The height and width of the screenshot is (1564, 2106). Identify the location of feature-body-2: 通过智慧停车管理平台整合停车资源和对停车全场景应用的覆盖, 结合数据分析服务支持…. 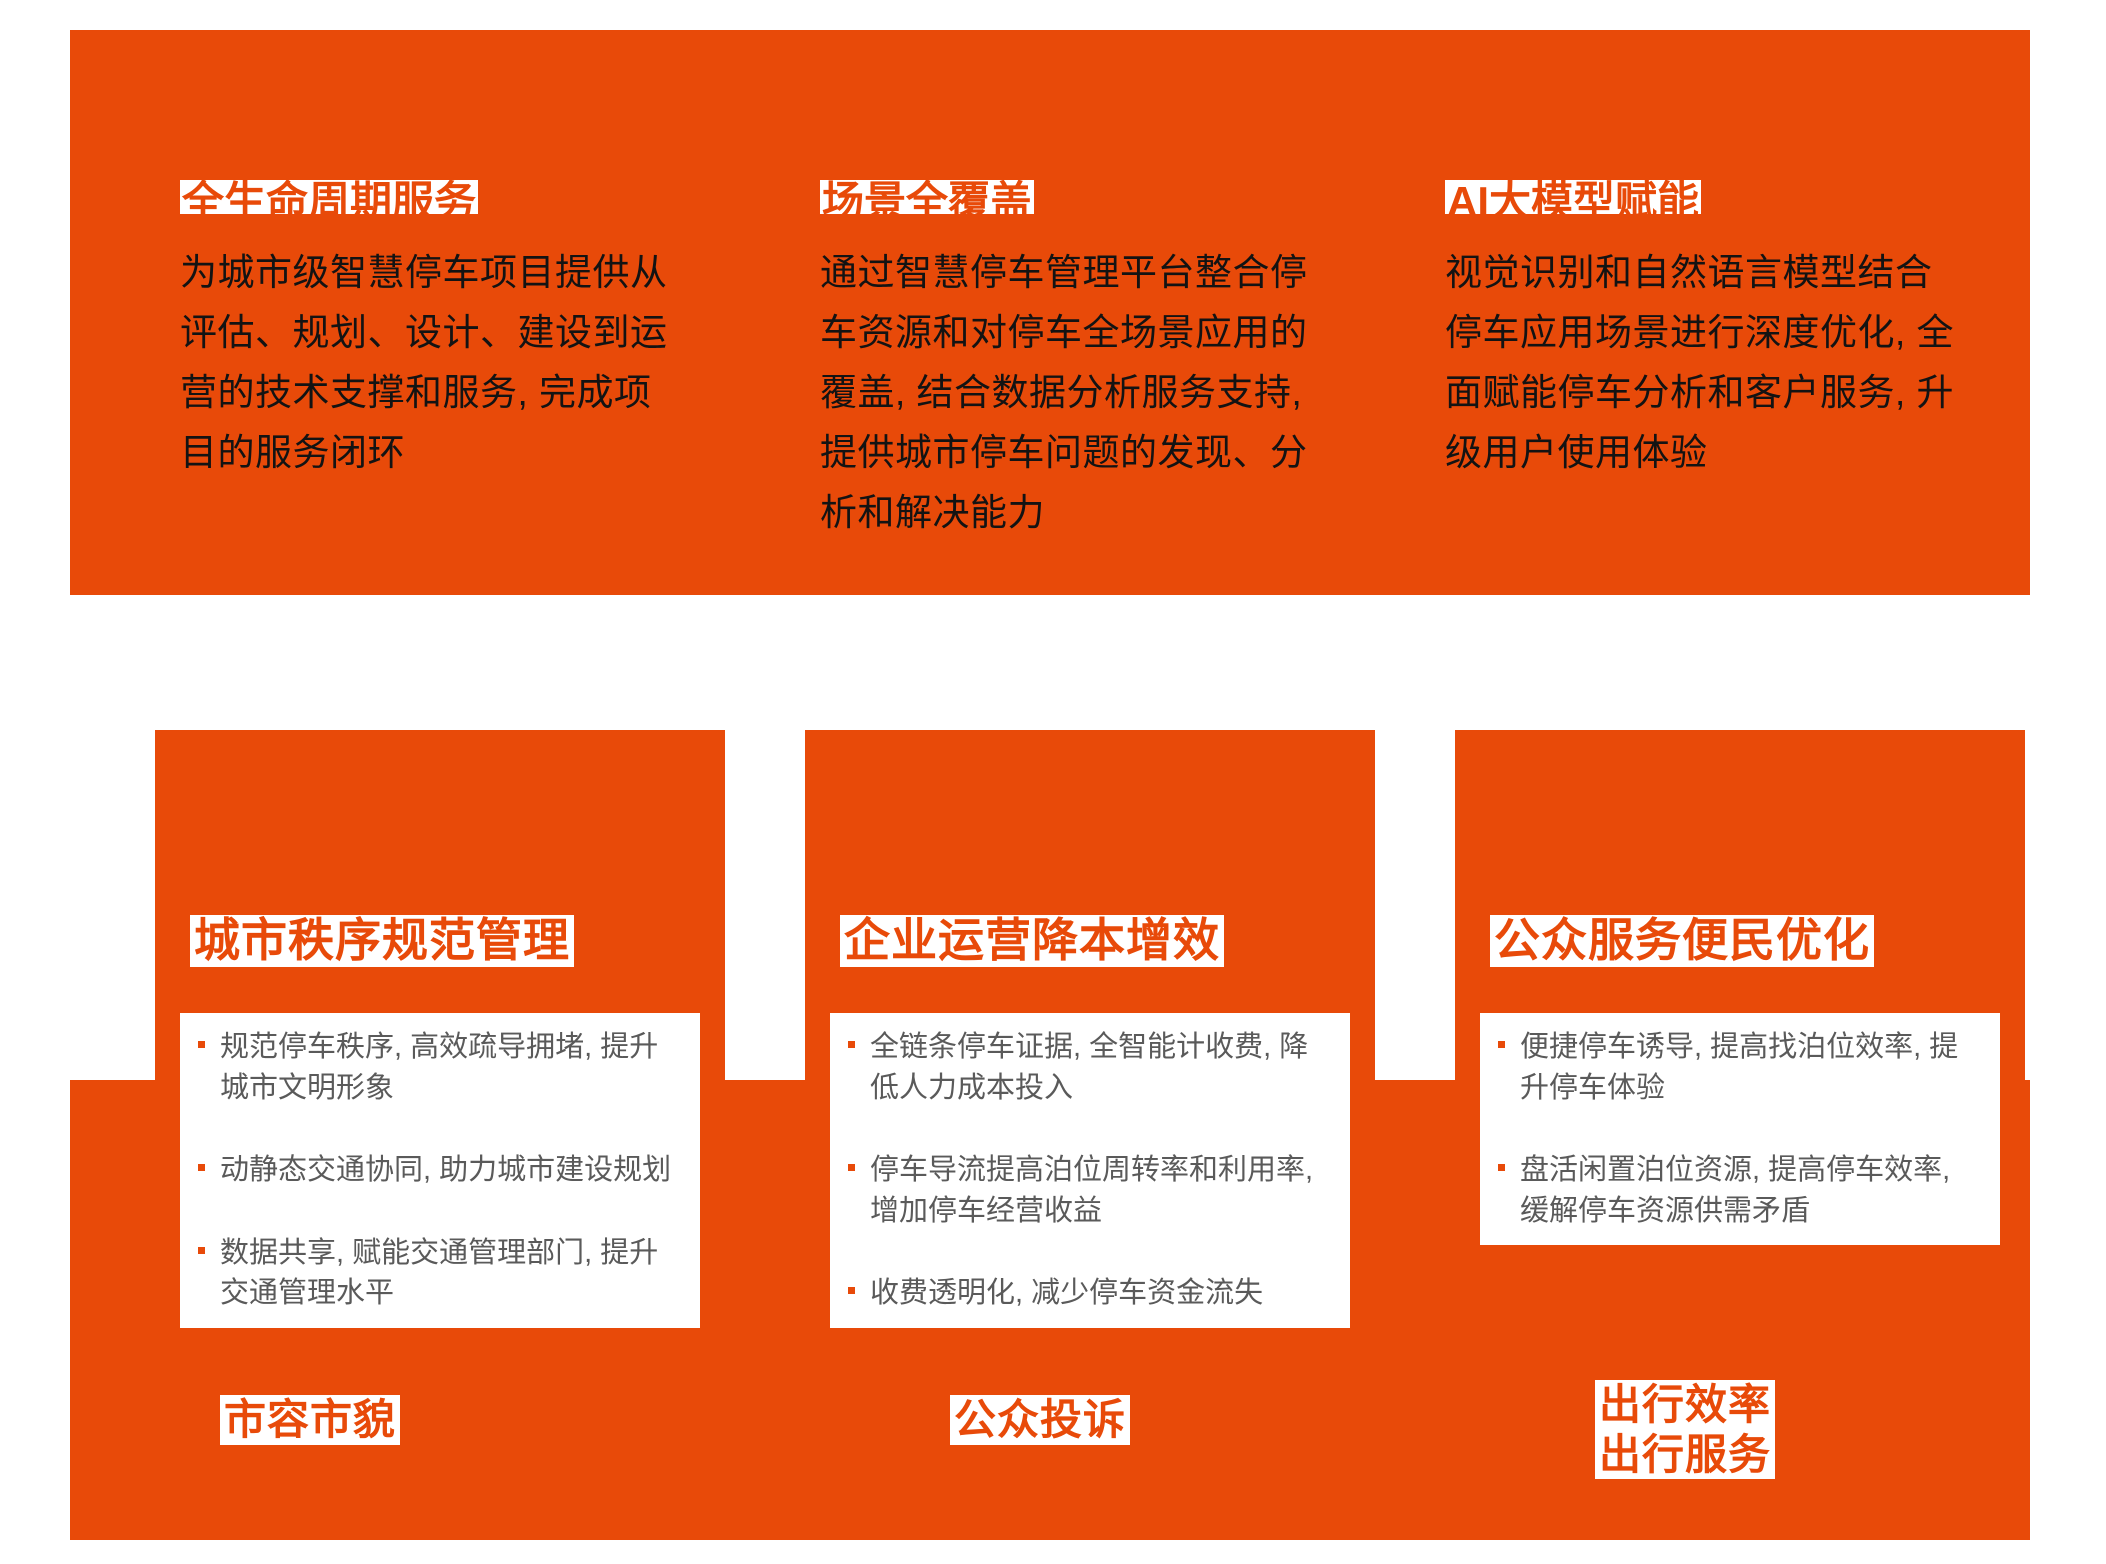
(1064, 392).